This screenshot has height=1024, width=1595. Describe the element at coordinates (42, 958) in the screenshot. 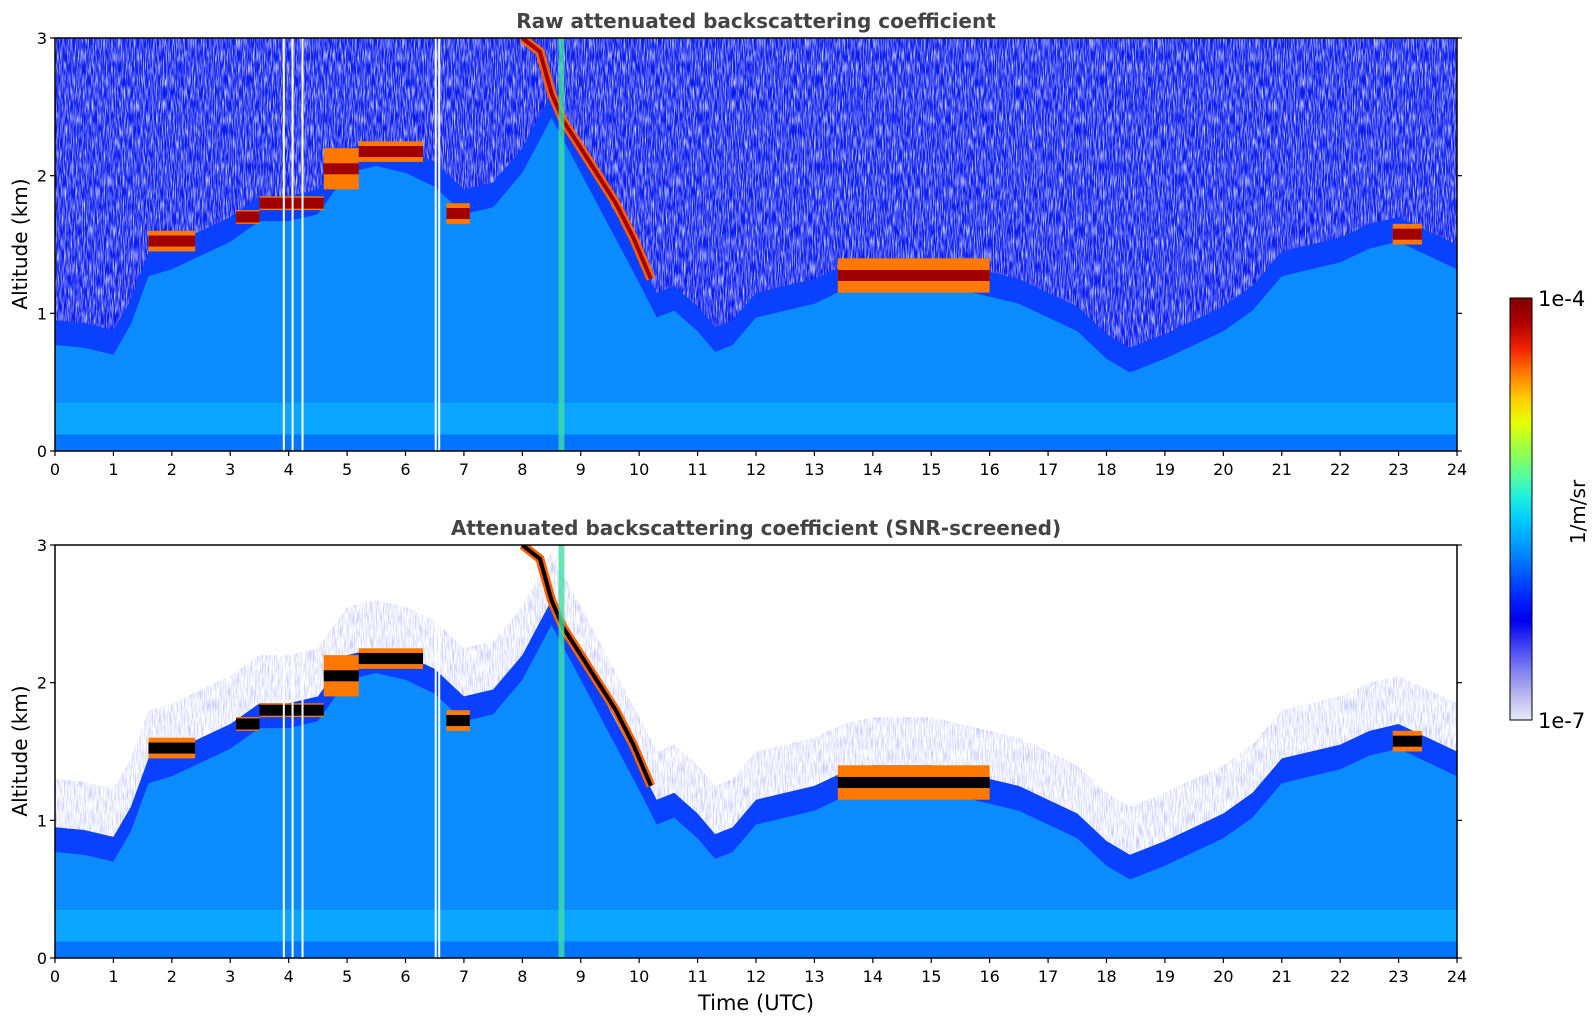

I see `y-tick-label: 0` at that location.